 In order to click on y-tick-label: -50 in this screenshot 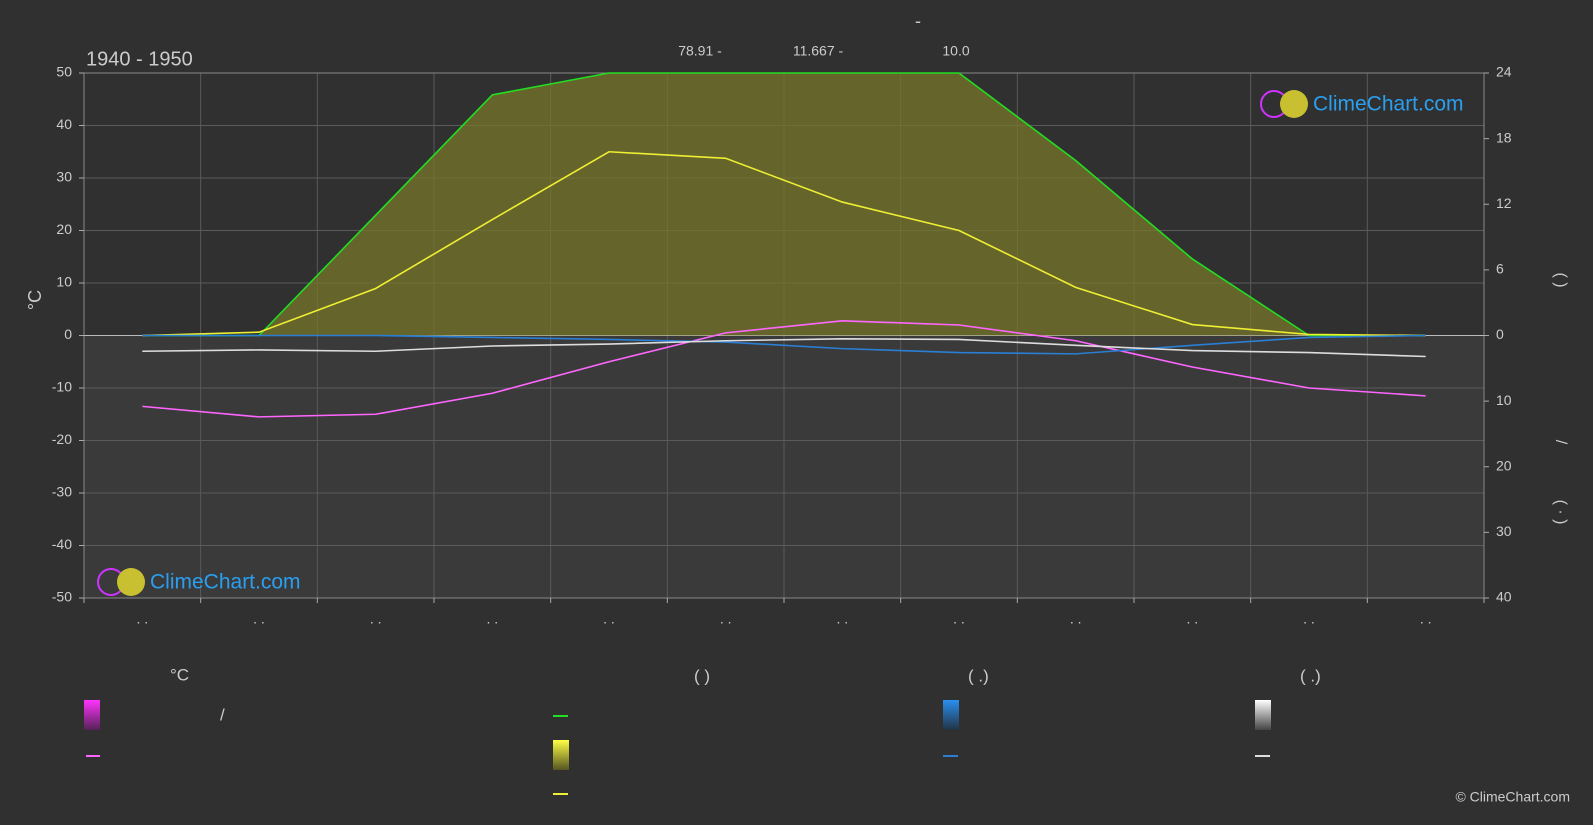, I will do `click(62, 597)`.